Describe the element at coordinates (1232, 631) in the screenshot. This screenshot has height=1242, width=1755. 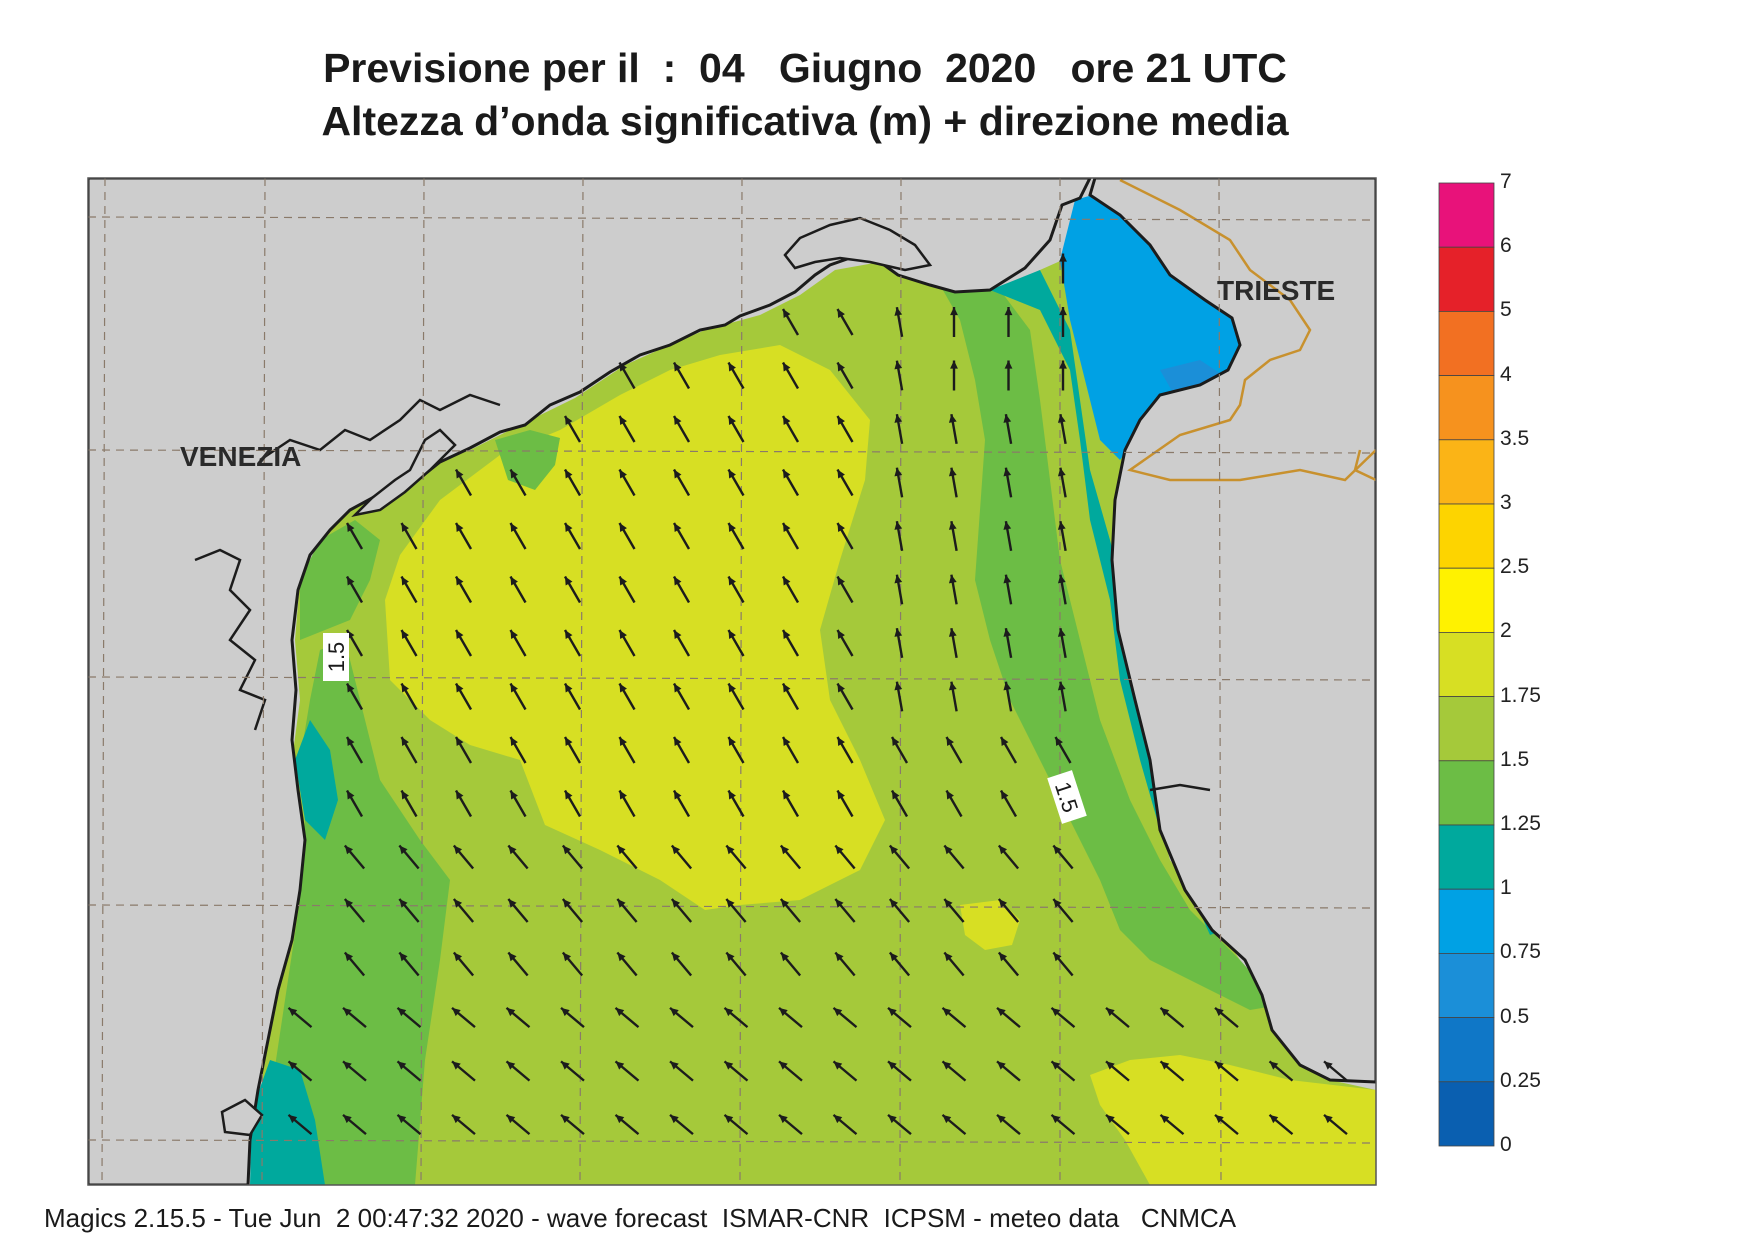
I see `land-east` at that location.